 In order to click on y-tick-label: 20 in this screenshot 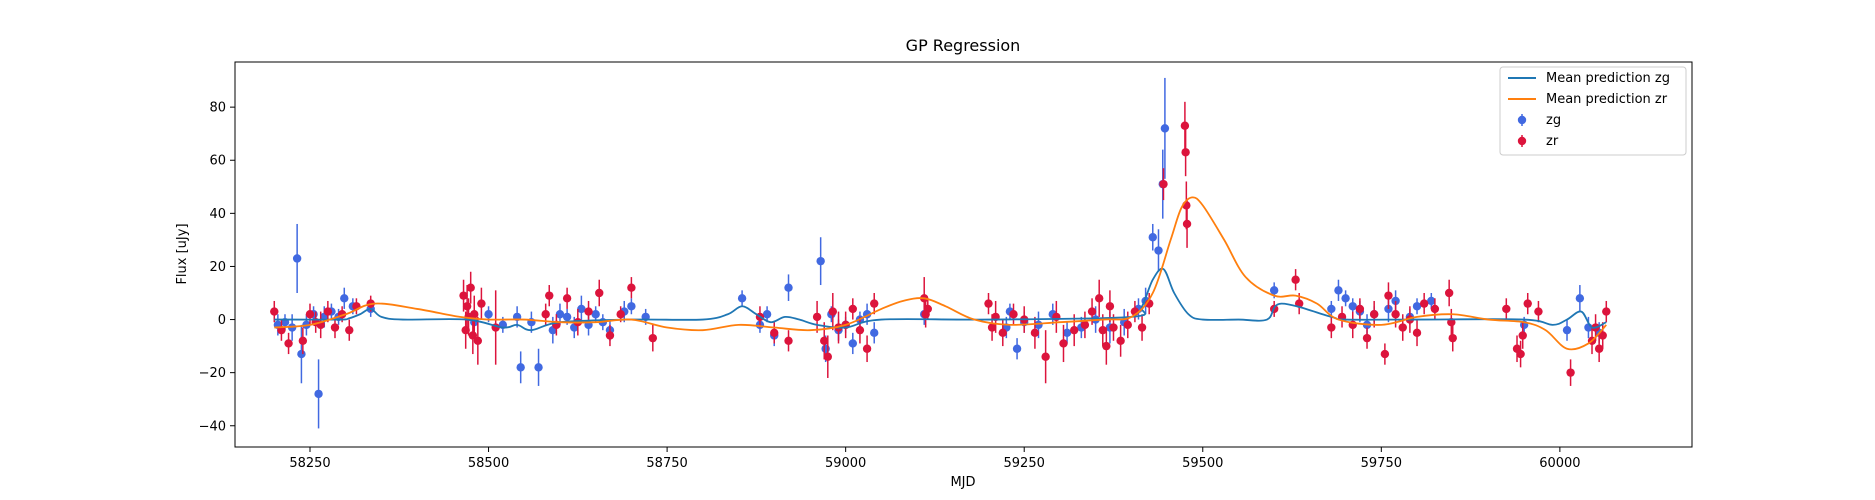, I will do `click(217, 267)`.